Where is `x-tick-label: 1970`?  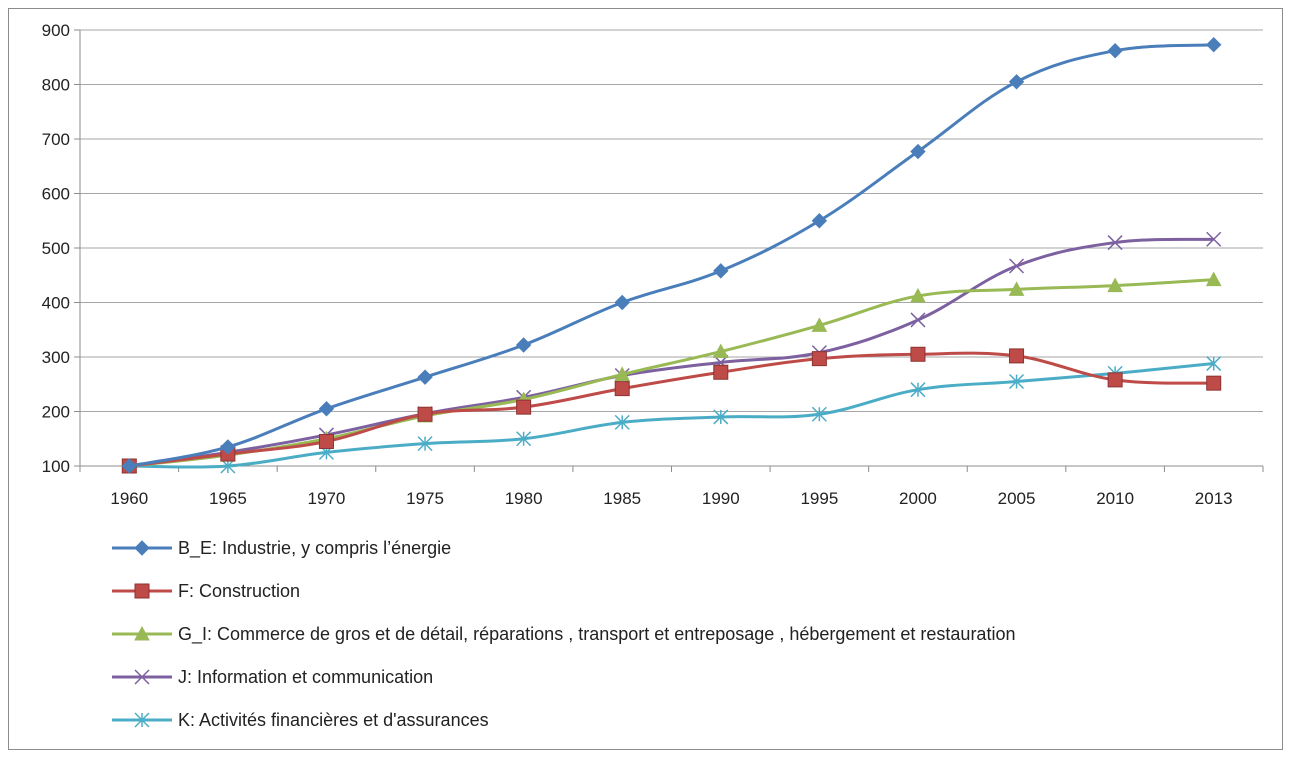 x-tick-label: 1970 is located at coordinates (327, 498).